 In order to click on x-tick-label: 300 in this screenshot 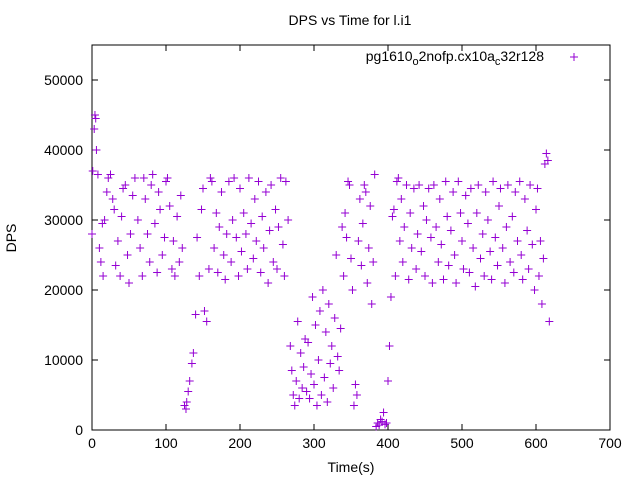, I will do `click(314, 443)`.